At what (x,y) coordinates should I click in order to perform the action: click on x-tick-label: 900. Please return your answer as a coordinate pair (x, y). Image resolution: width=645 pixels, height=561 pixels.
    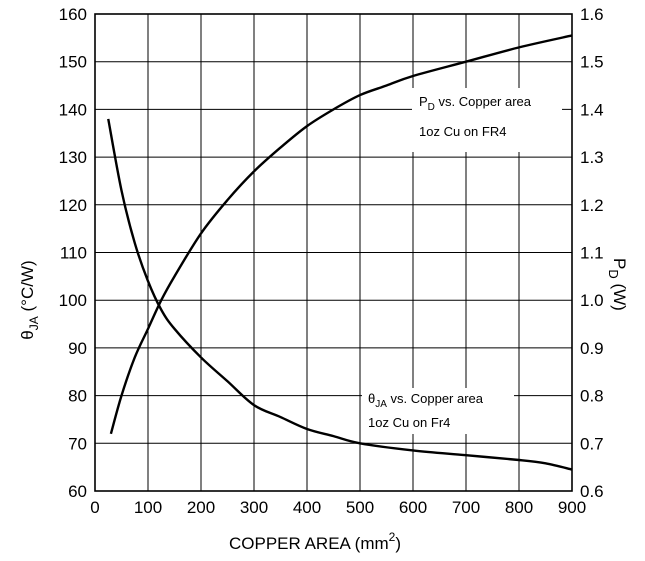
    Looking at the image, I should click on (572, 507).